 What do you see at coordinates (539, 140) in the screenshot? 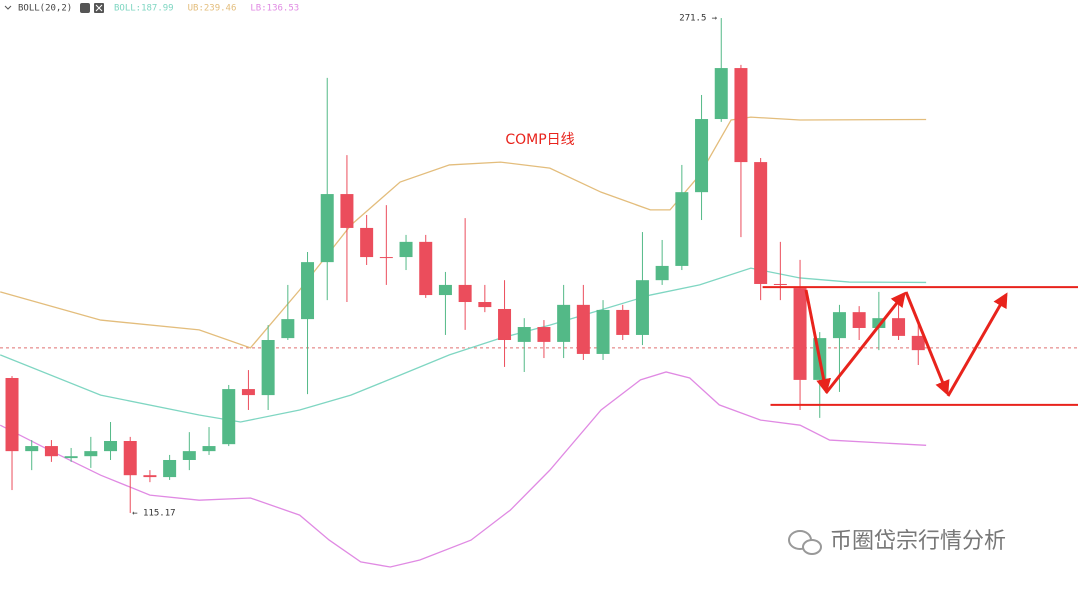
I see `chart-title: COMP日线` at bounding box center [539, 140].